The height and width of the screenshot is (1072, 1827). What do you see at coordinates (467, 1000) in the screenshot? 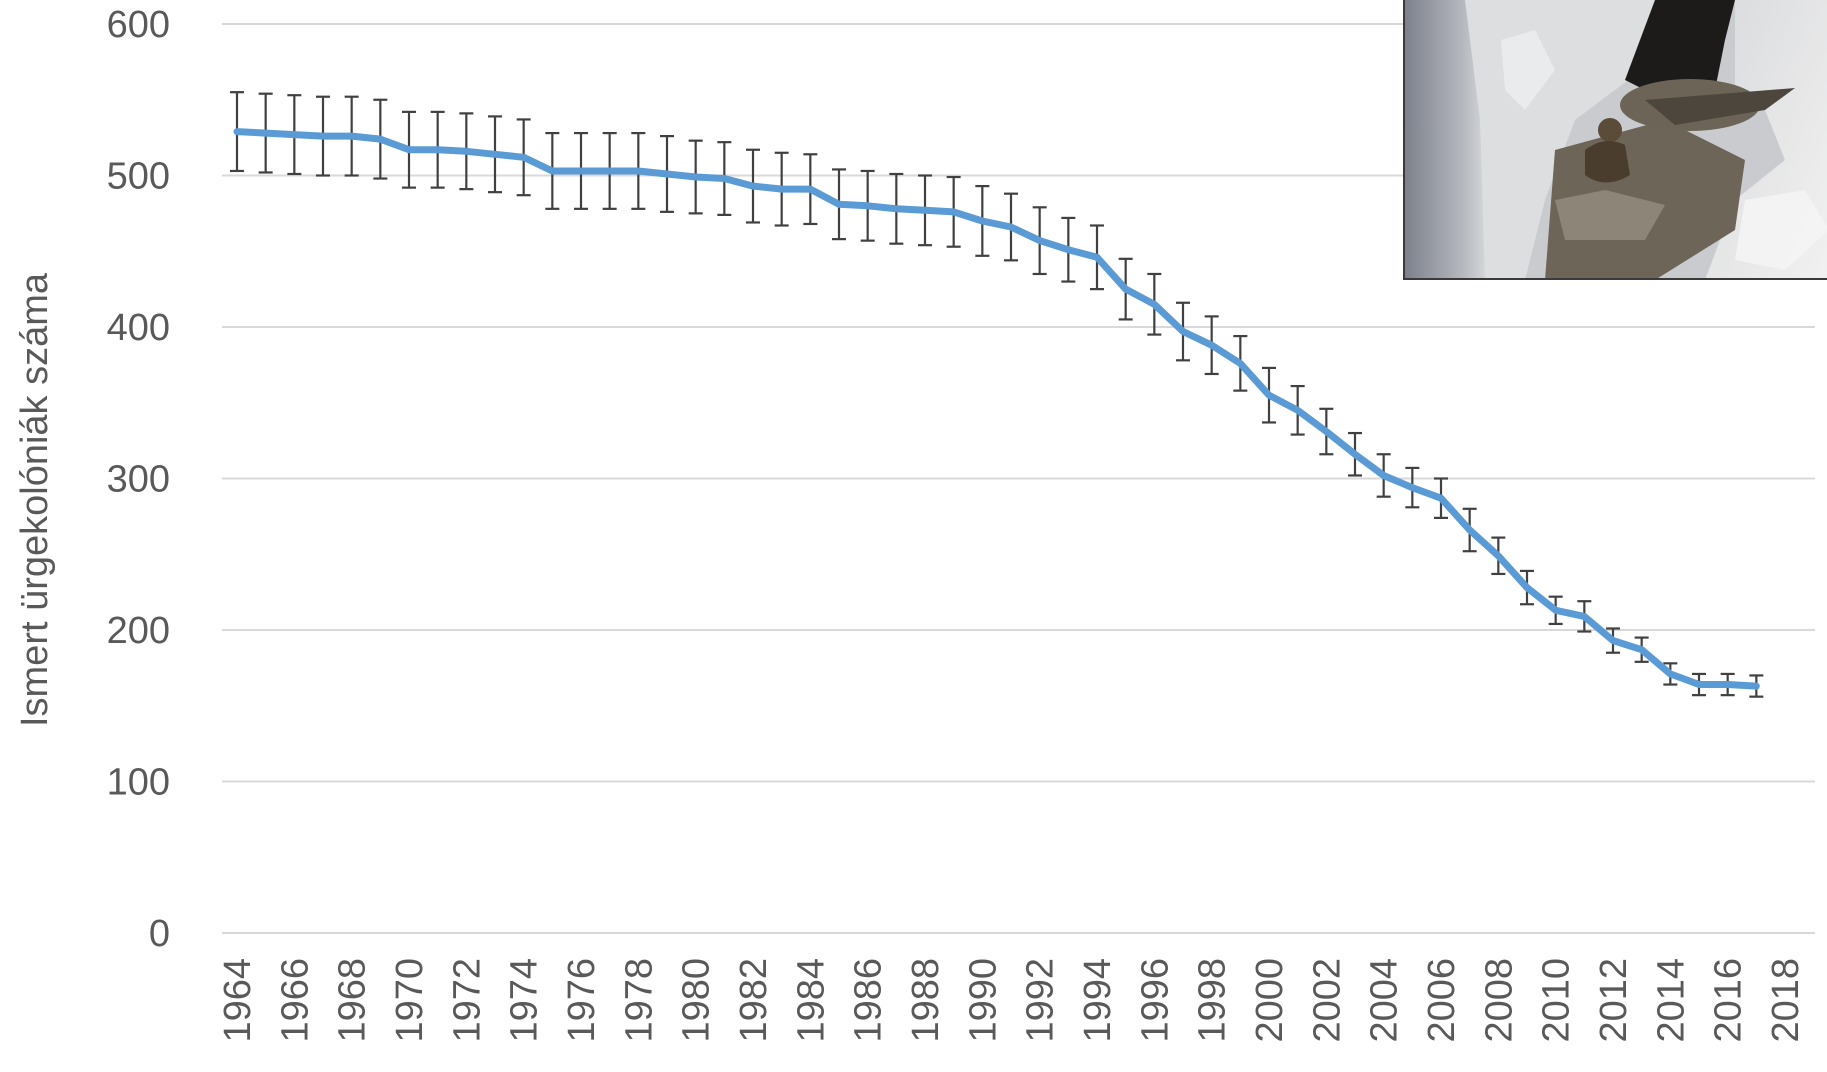
I see `x-tick-label: 1972` at bounding box center [467, 1000].